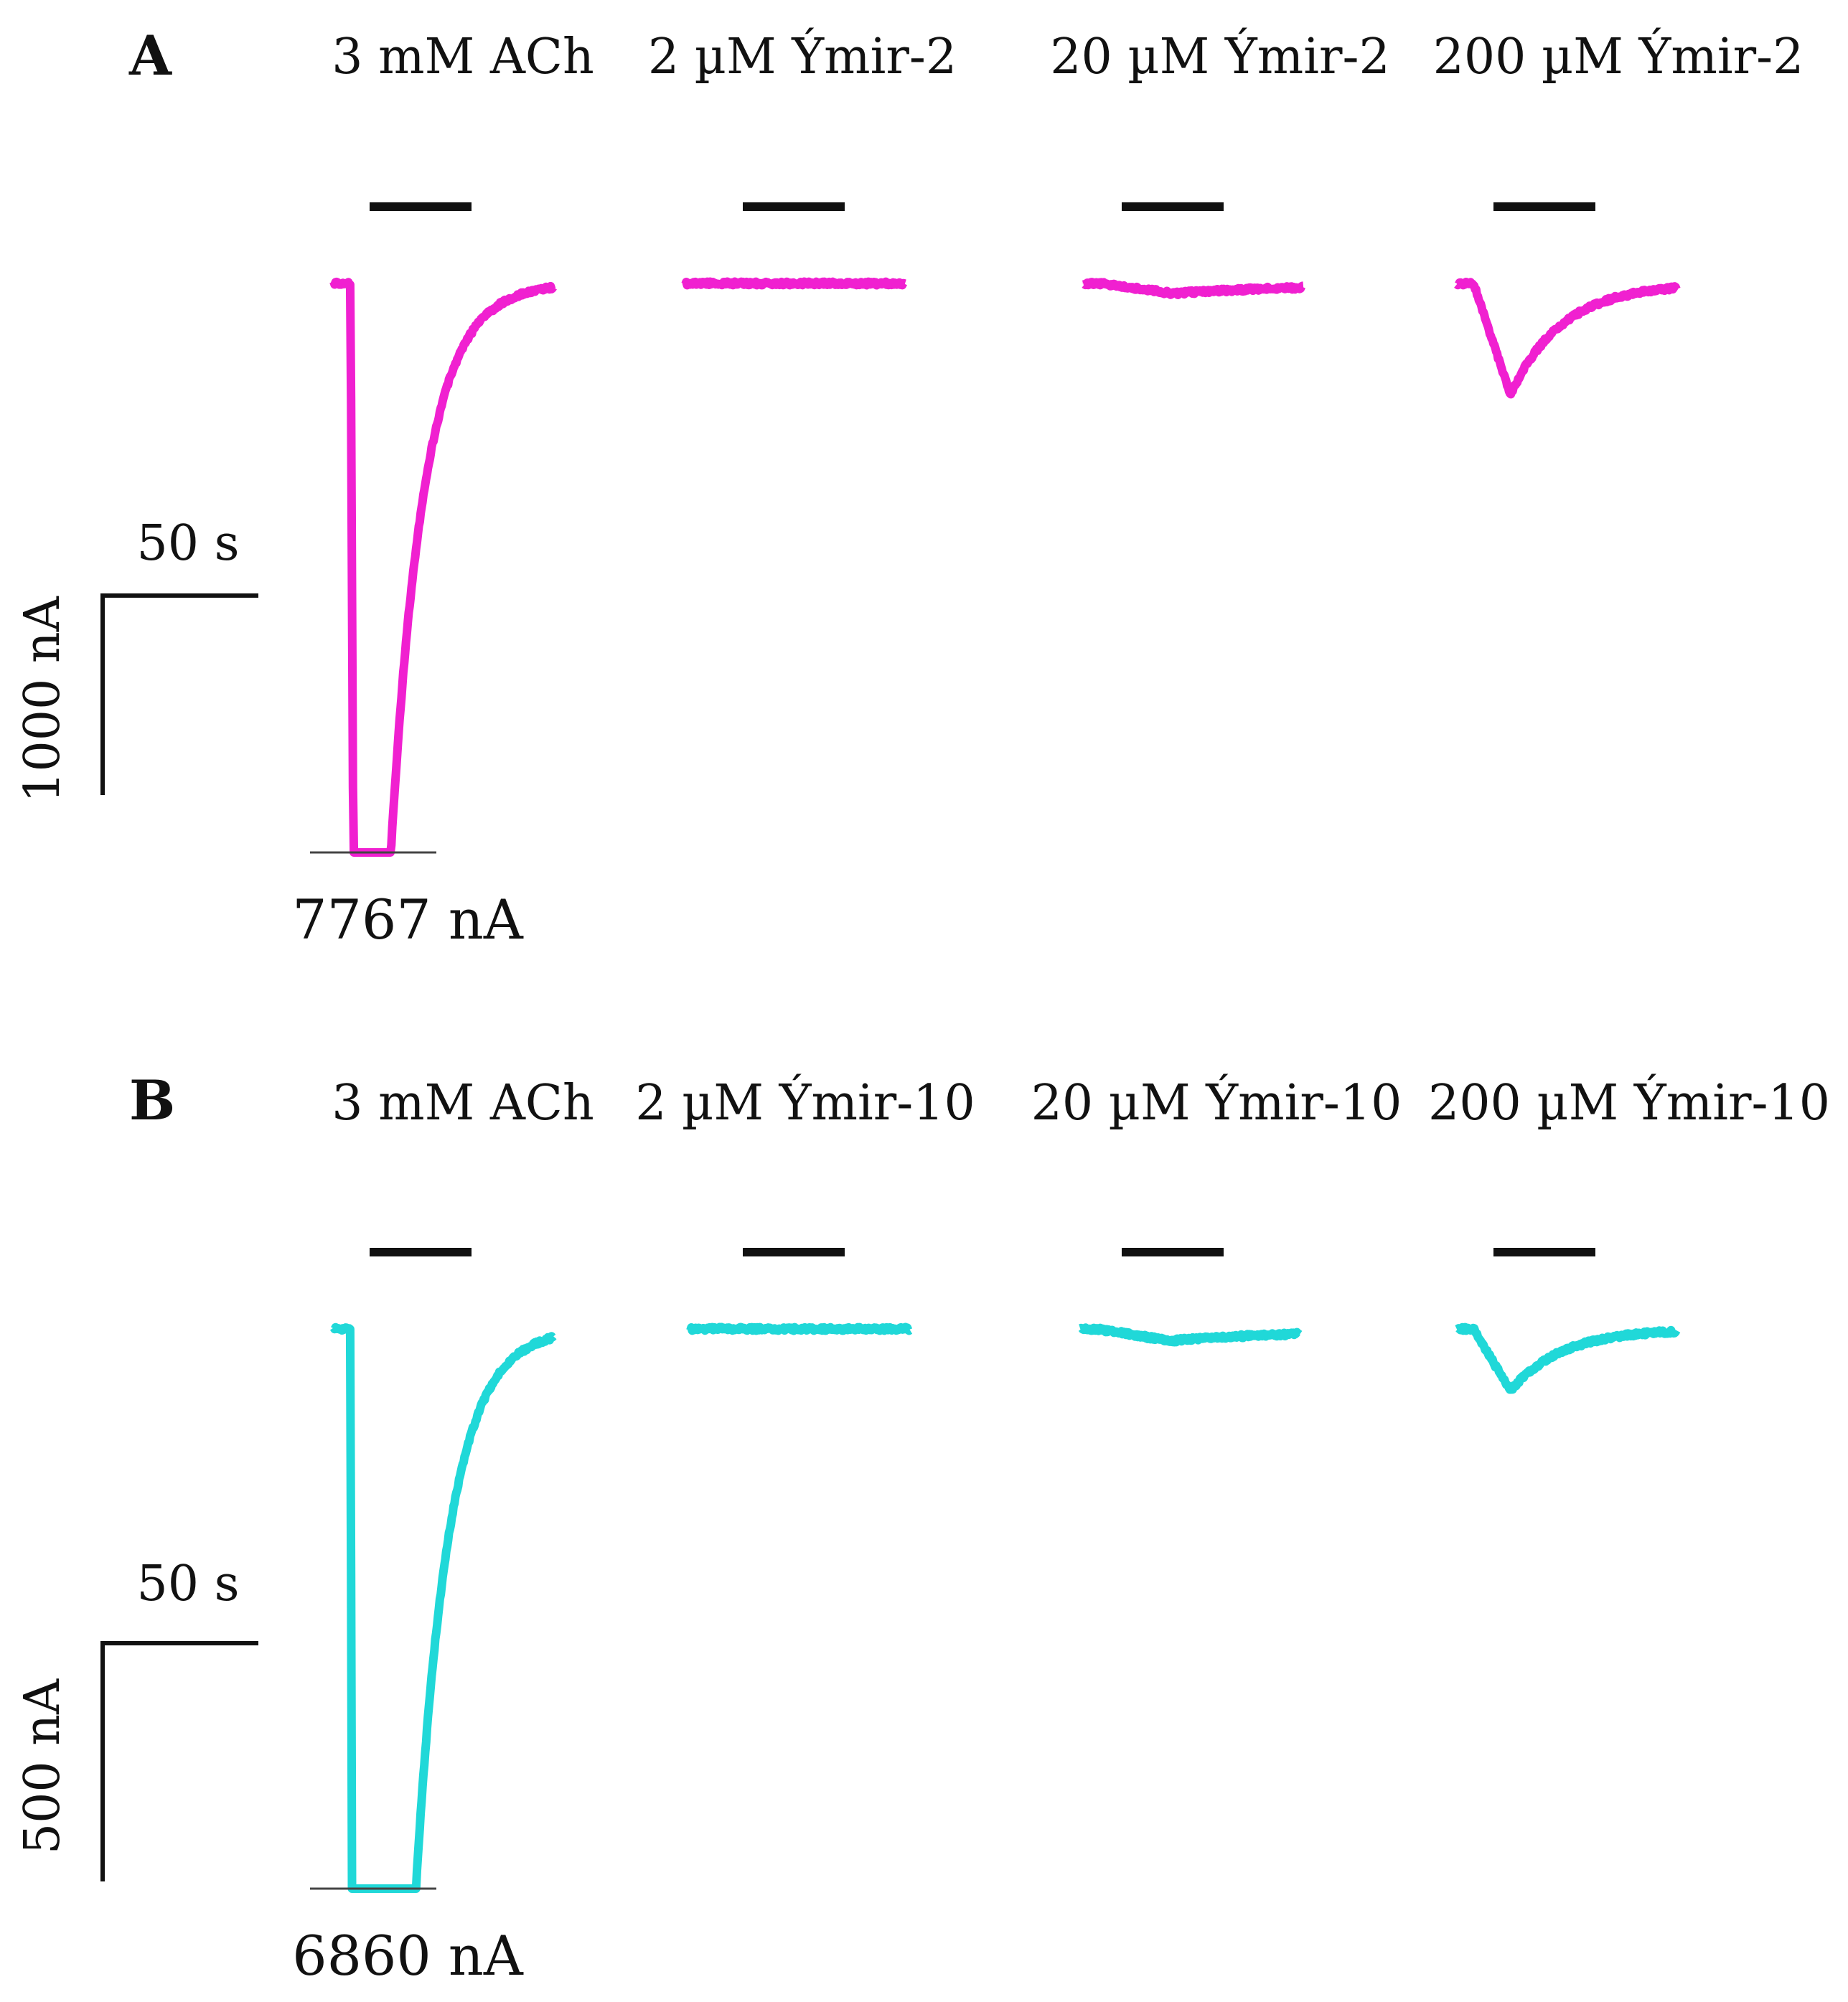 The width and height of the screenshot is (1848, 2002). What do you see at coordinates (463, 57) in the screenshot?
I see `panel-a-condition-label-1: 3 mM ACh` at bounding box center [463, 57].